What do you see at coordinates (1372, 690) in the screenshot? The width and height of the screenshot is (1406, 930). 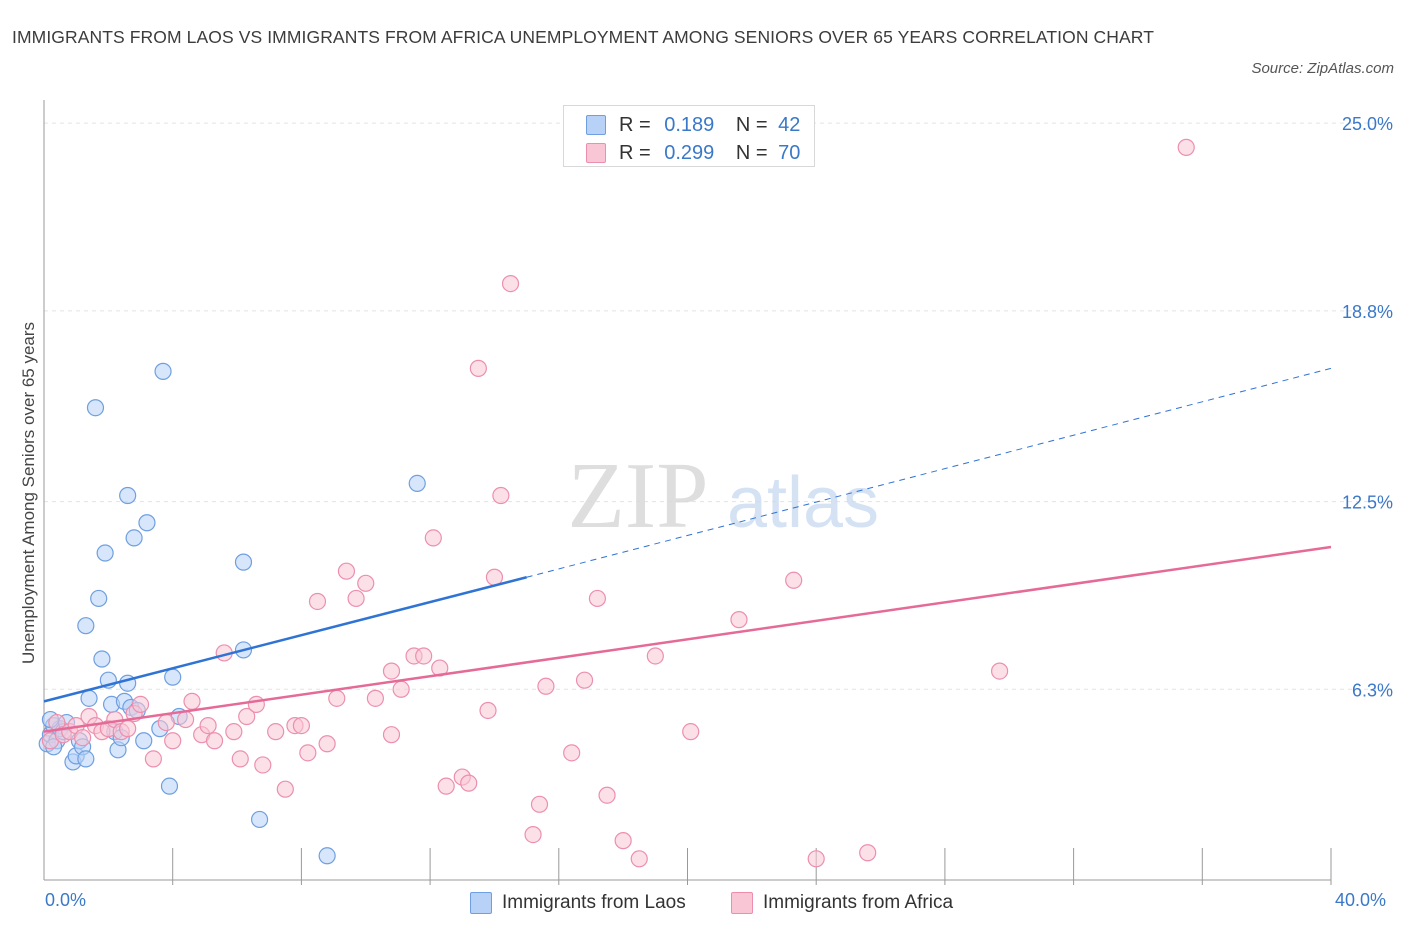 I see `y-tick-label: 6.3%` at bounding box center [1372, 690].